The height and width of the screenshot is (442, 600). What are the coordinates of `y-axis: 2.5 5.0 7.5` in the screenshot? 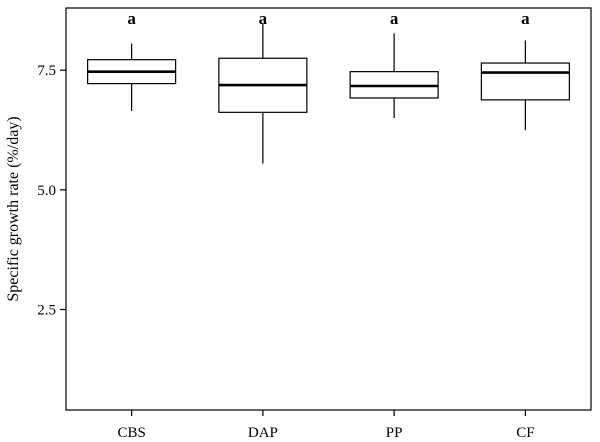 It's located at (51, 191).